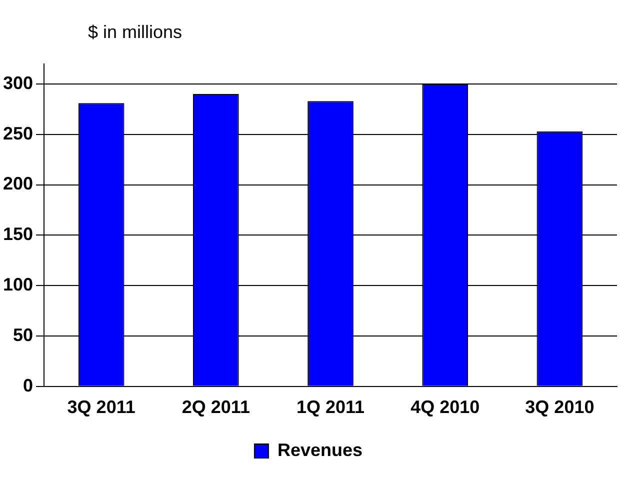 The height and width of the screenshot is (489, 625). Describe the element at coordinates (101, 407) in the screenshot. I see `x-tick-label: 3Q 2011` at that location.